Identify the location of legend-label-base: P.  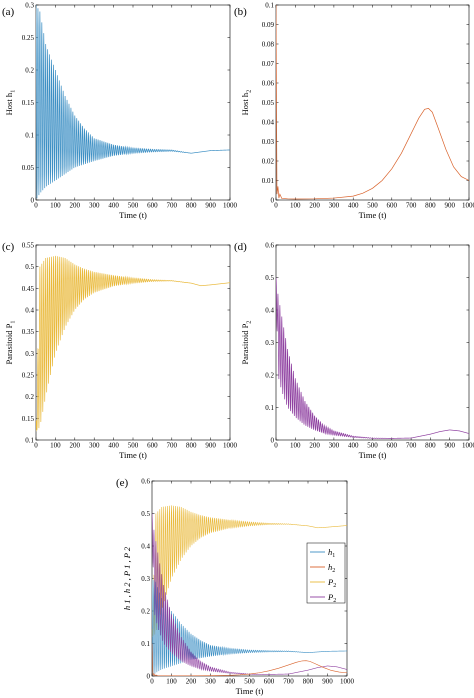
(330, 582).